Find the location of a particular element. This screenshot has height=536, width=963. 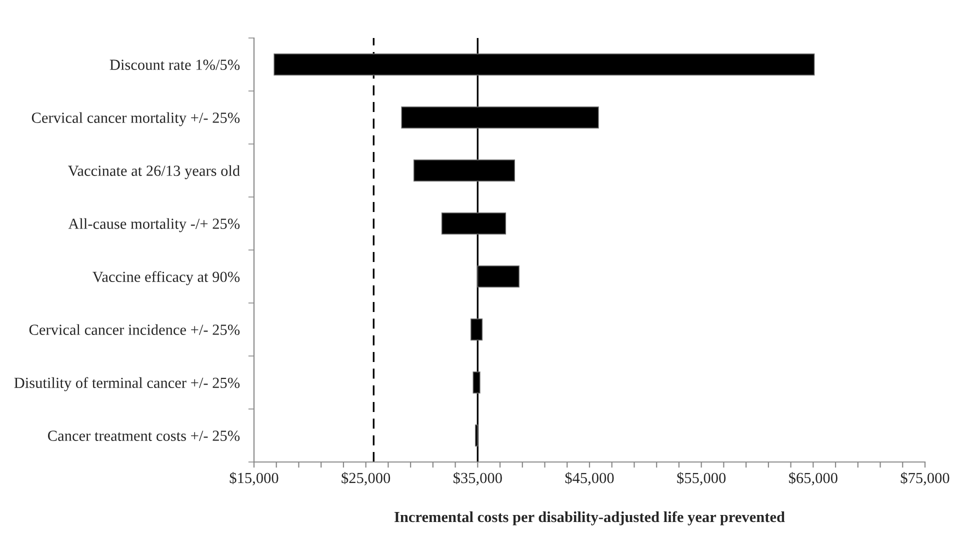

x-tick-label: $25,000 is located at coordinates (366, 479).